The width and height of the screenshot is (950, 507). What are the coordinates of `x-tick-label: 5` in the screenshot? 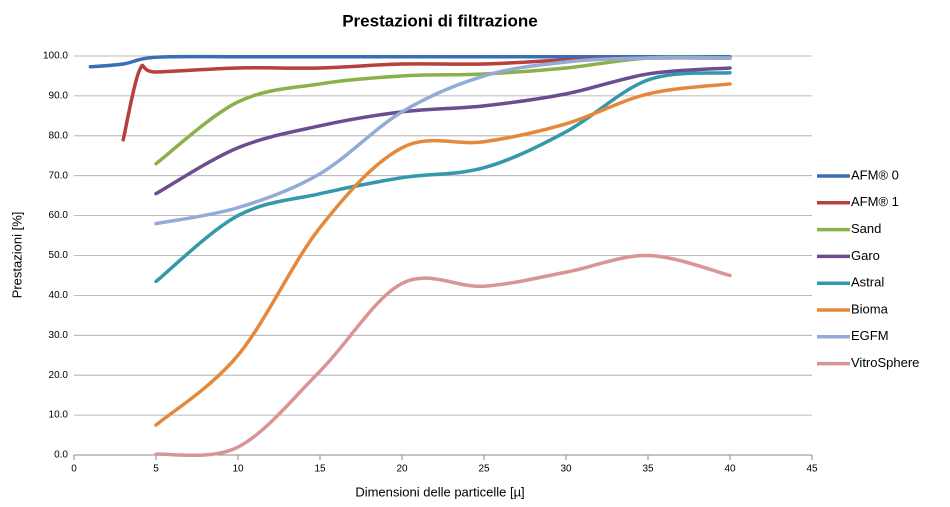 It's located at (156, 469).